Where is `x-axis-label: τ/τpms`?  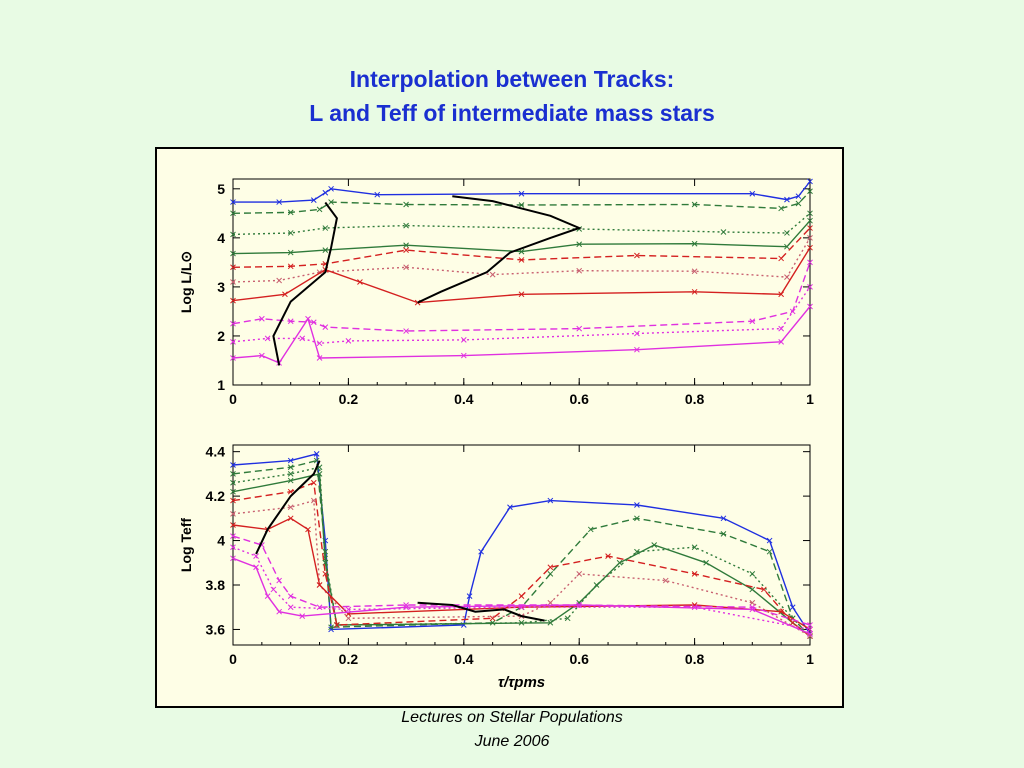 x-axis-label: τ/τpms is located at coordinates (521, 682).